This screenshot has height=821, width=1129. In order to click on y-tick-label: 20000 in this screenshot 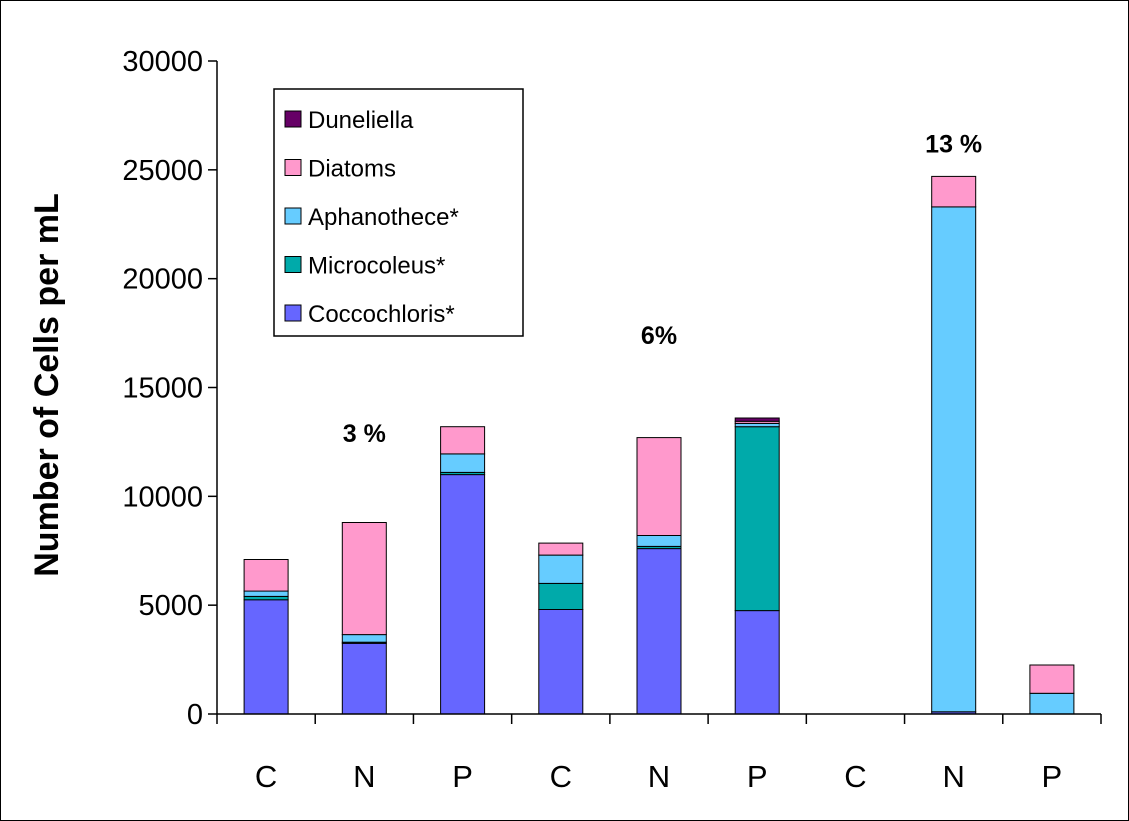, I will do `click(162, 280)`.